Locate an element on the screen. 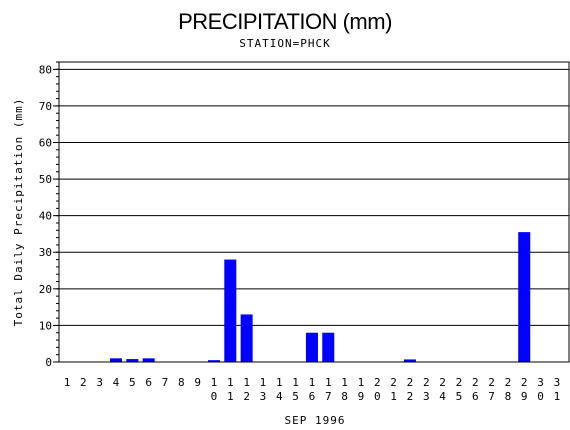 The height and width of the screenshot is (430, 570). chart-title: PRECIPITATION (mm) is located at coordinates (285, 21).